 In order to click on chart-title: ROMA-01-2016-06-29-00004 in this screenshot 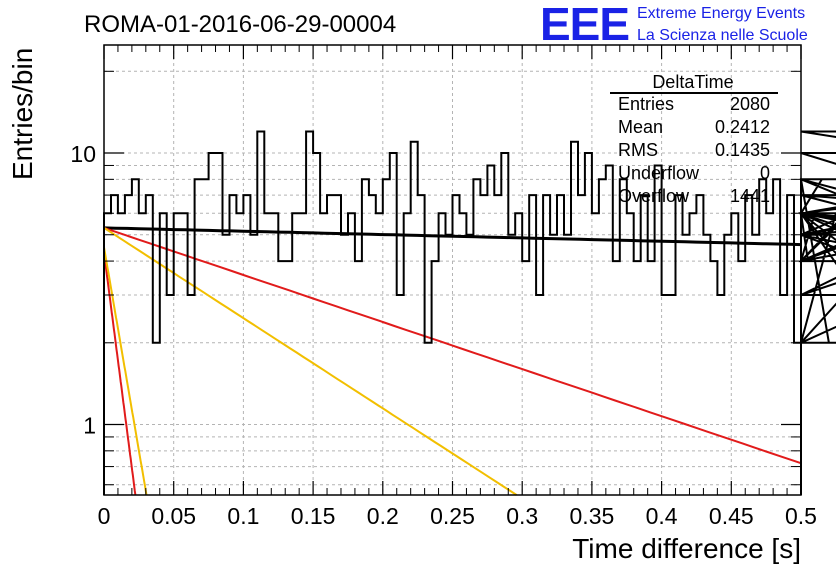, I will do `click(240, 24)`.